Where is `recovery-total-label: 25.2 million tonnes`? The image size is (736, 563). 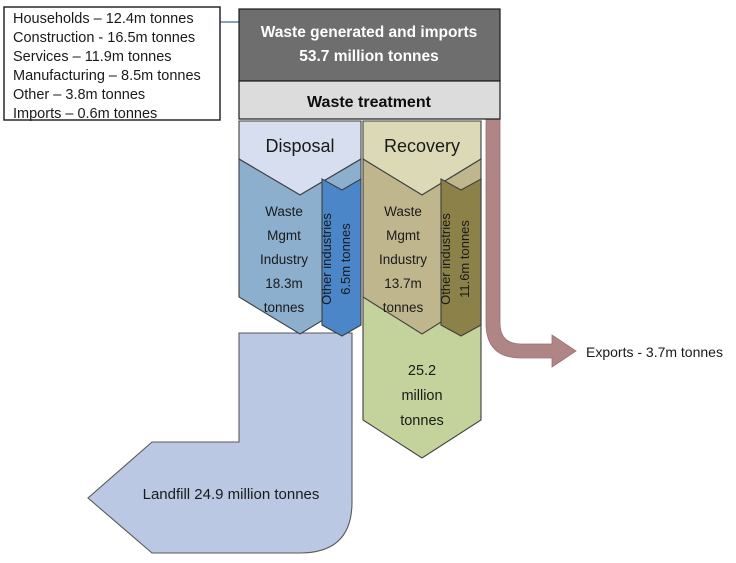 recovery-total-label: 25.2 million tonnes is located at coordinates (422, 396).